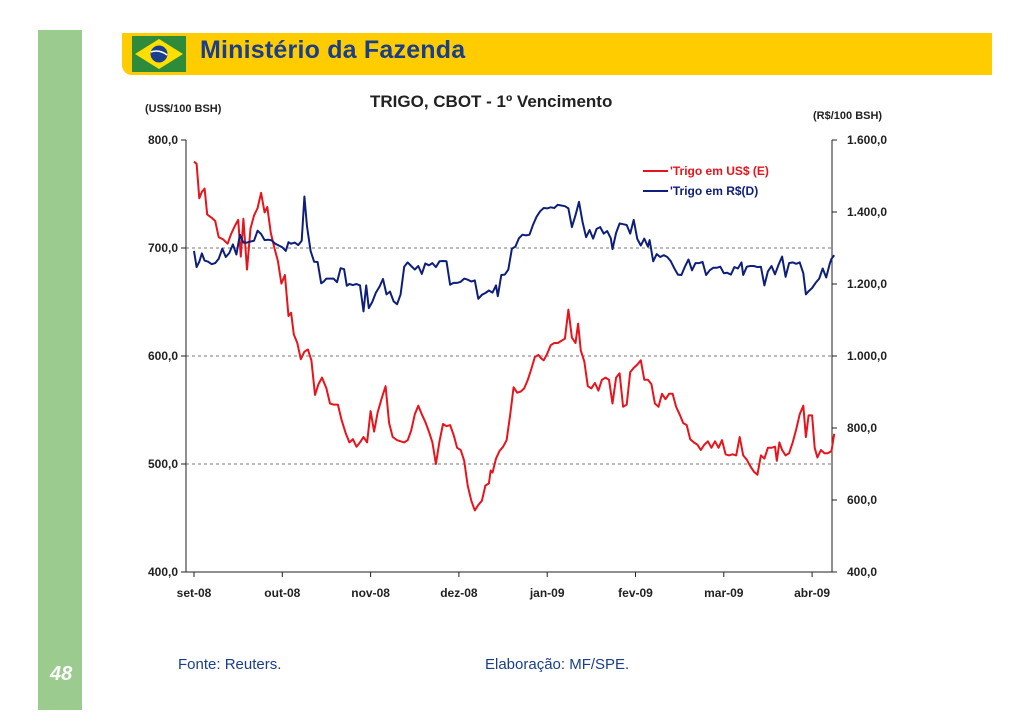 Image resolution: width=1030 pixels, height=728 pixels. I want to click on right-tick-label: 600,0, so click(862, 500).